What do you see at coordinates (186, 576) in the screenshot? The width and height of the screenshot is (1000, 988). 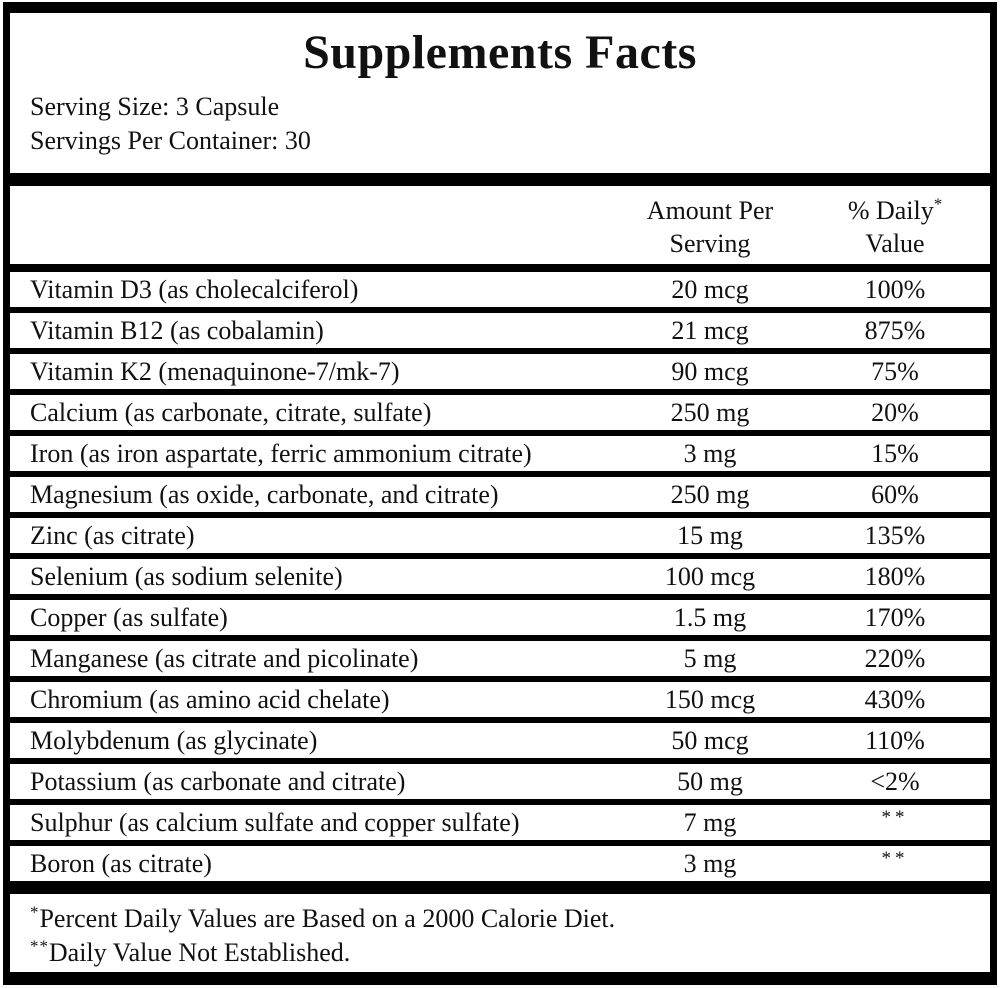 I see `nutrient-name: Selenium (as sodium selenite)` at bounding box center [186, 576].